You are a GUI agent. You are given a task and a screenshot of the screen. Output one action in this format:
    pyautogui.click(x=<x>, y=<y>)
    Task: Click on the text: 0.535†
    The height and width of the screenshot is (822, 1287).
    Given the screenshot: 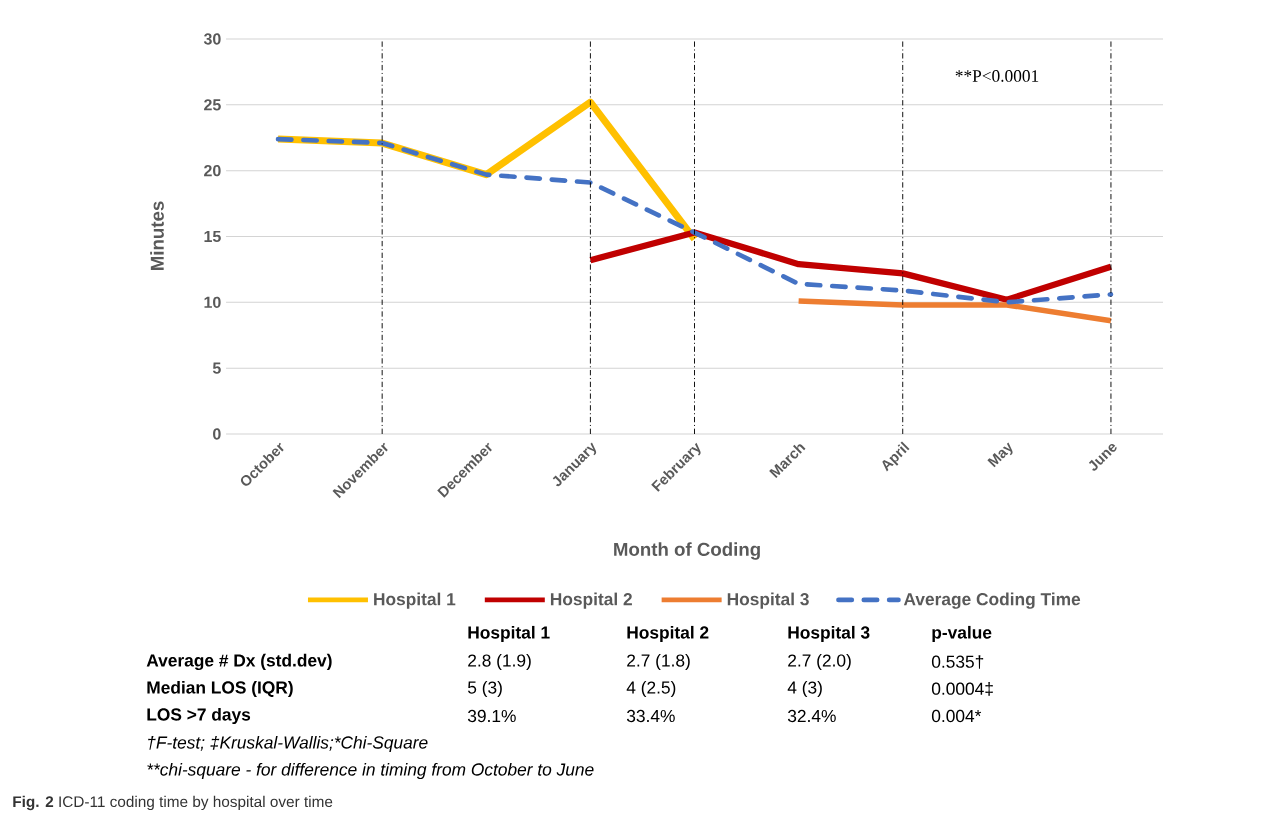 What is the action you would take?
    pyautogui.click(x=957, y=662)
    